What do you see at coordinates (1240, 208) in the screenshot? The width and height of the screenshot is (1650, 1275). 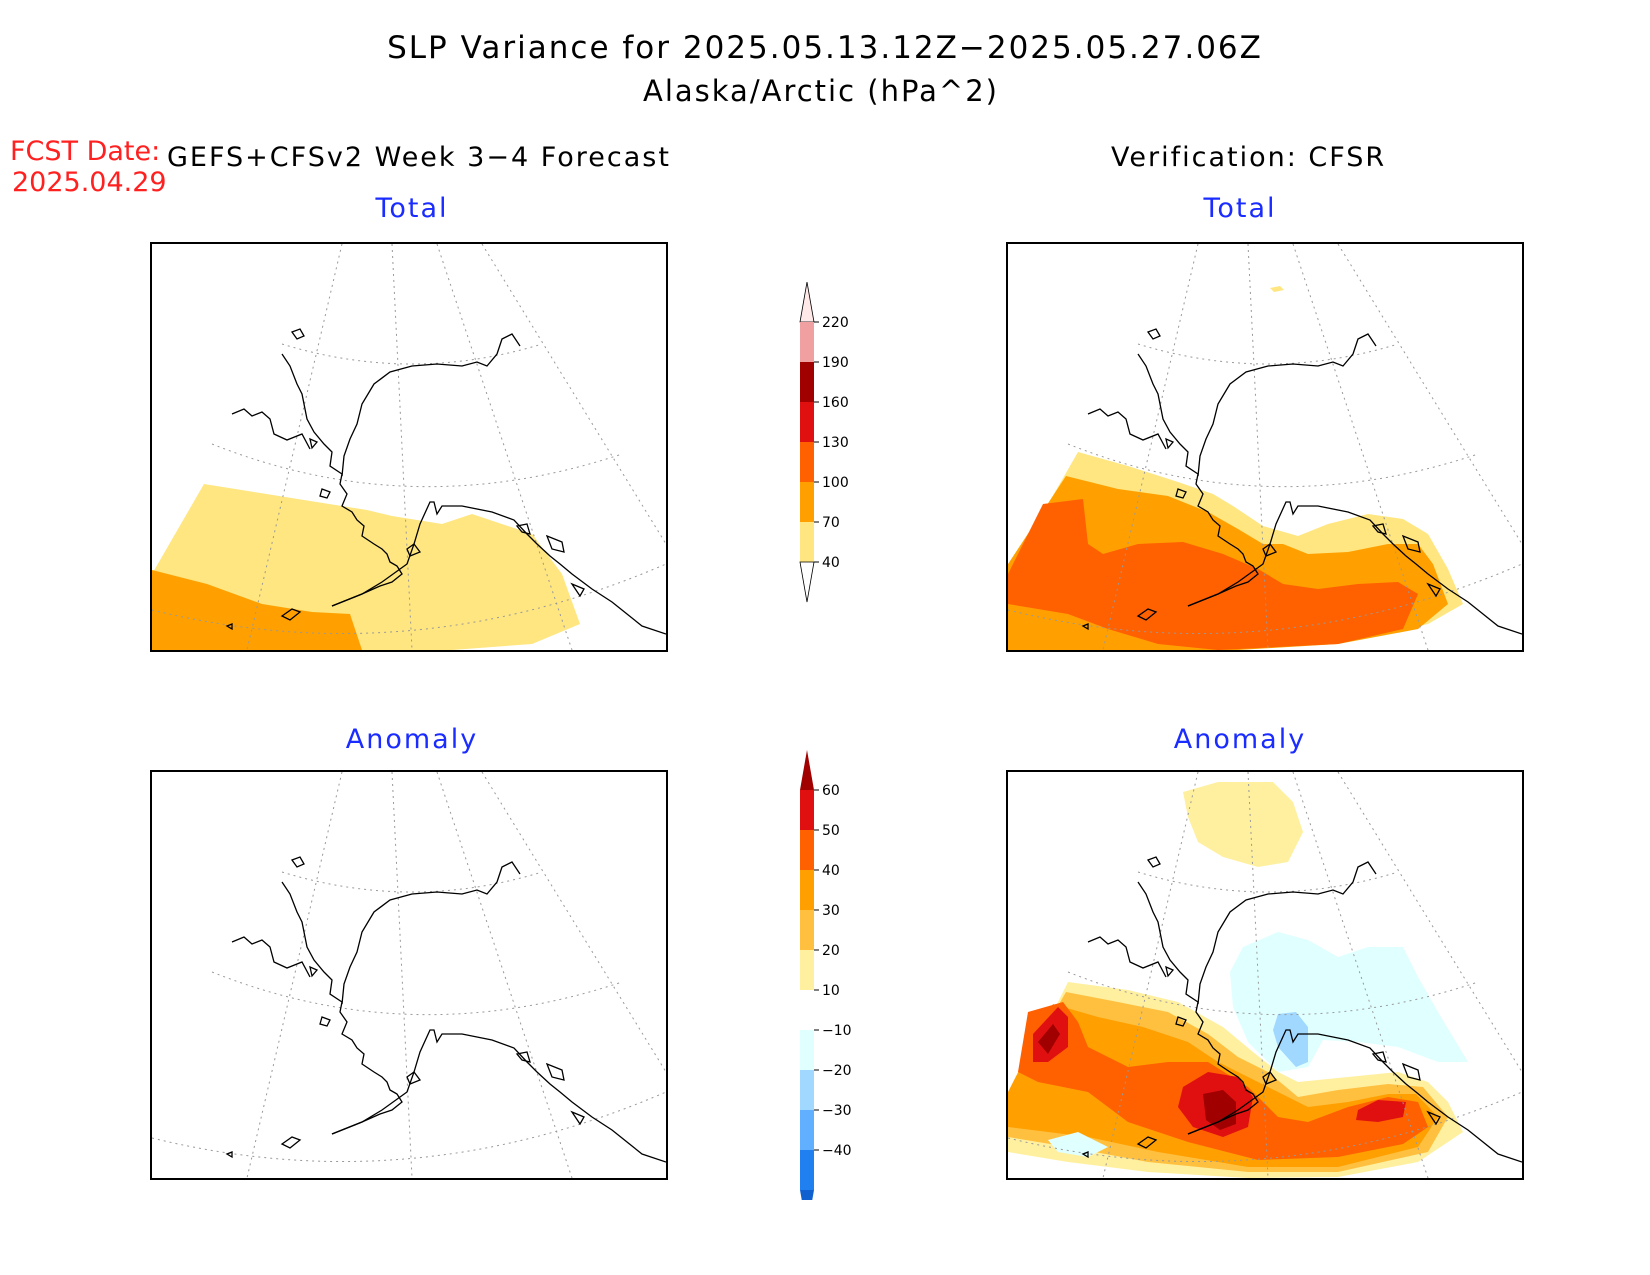 I see `panel-title-verification-total: Total` at bounding box center [1240, 208].